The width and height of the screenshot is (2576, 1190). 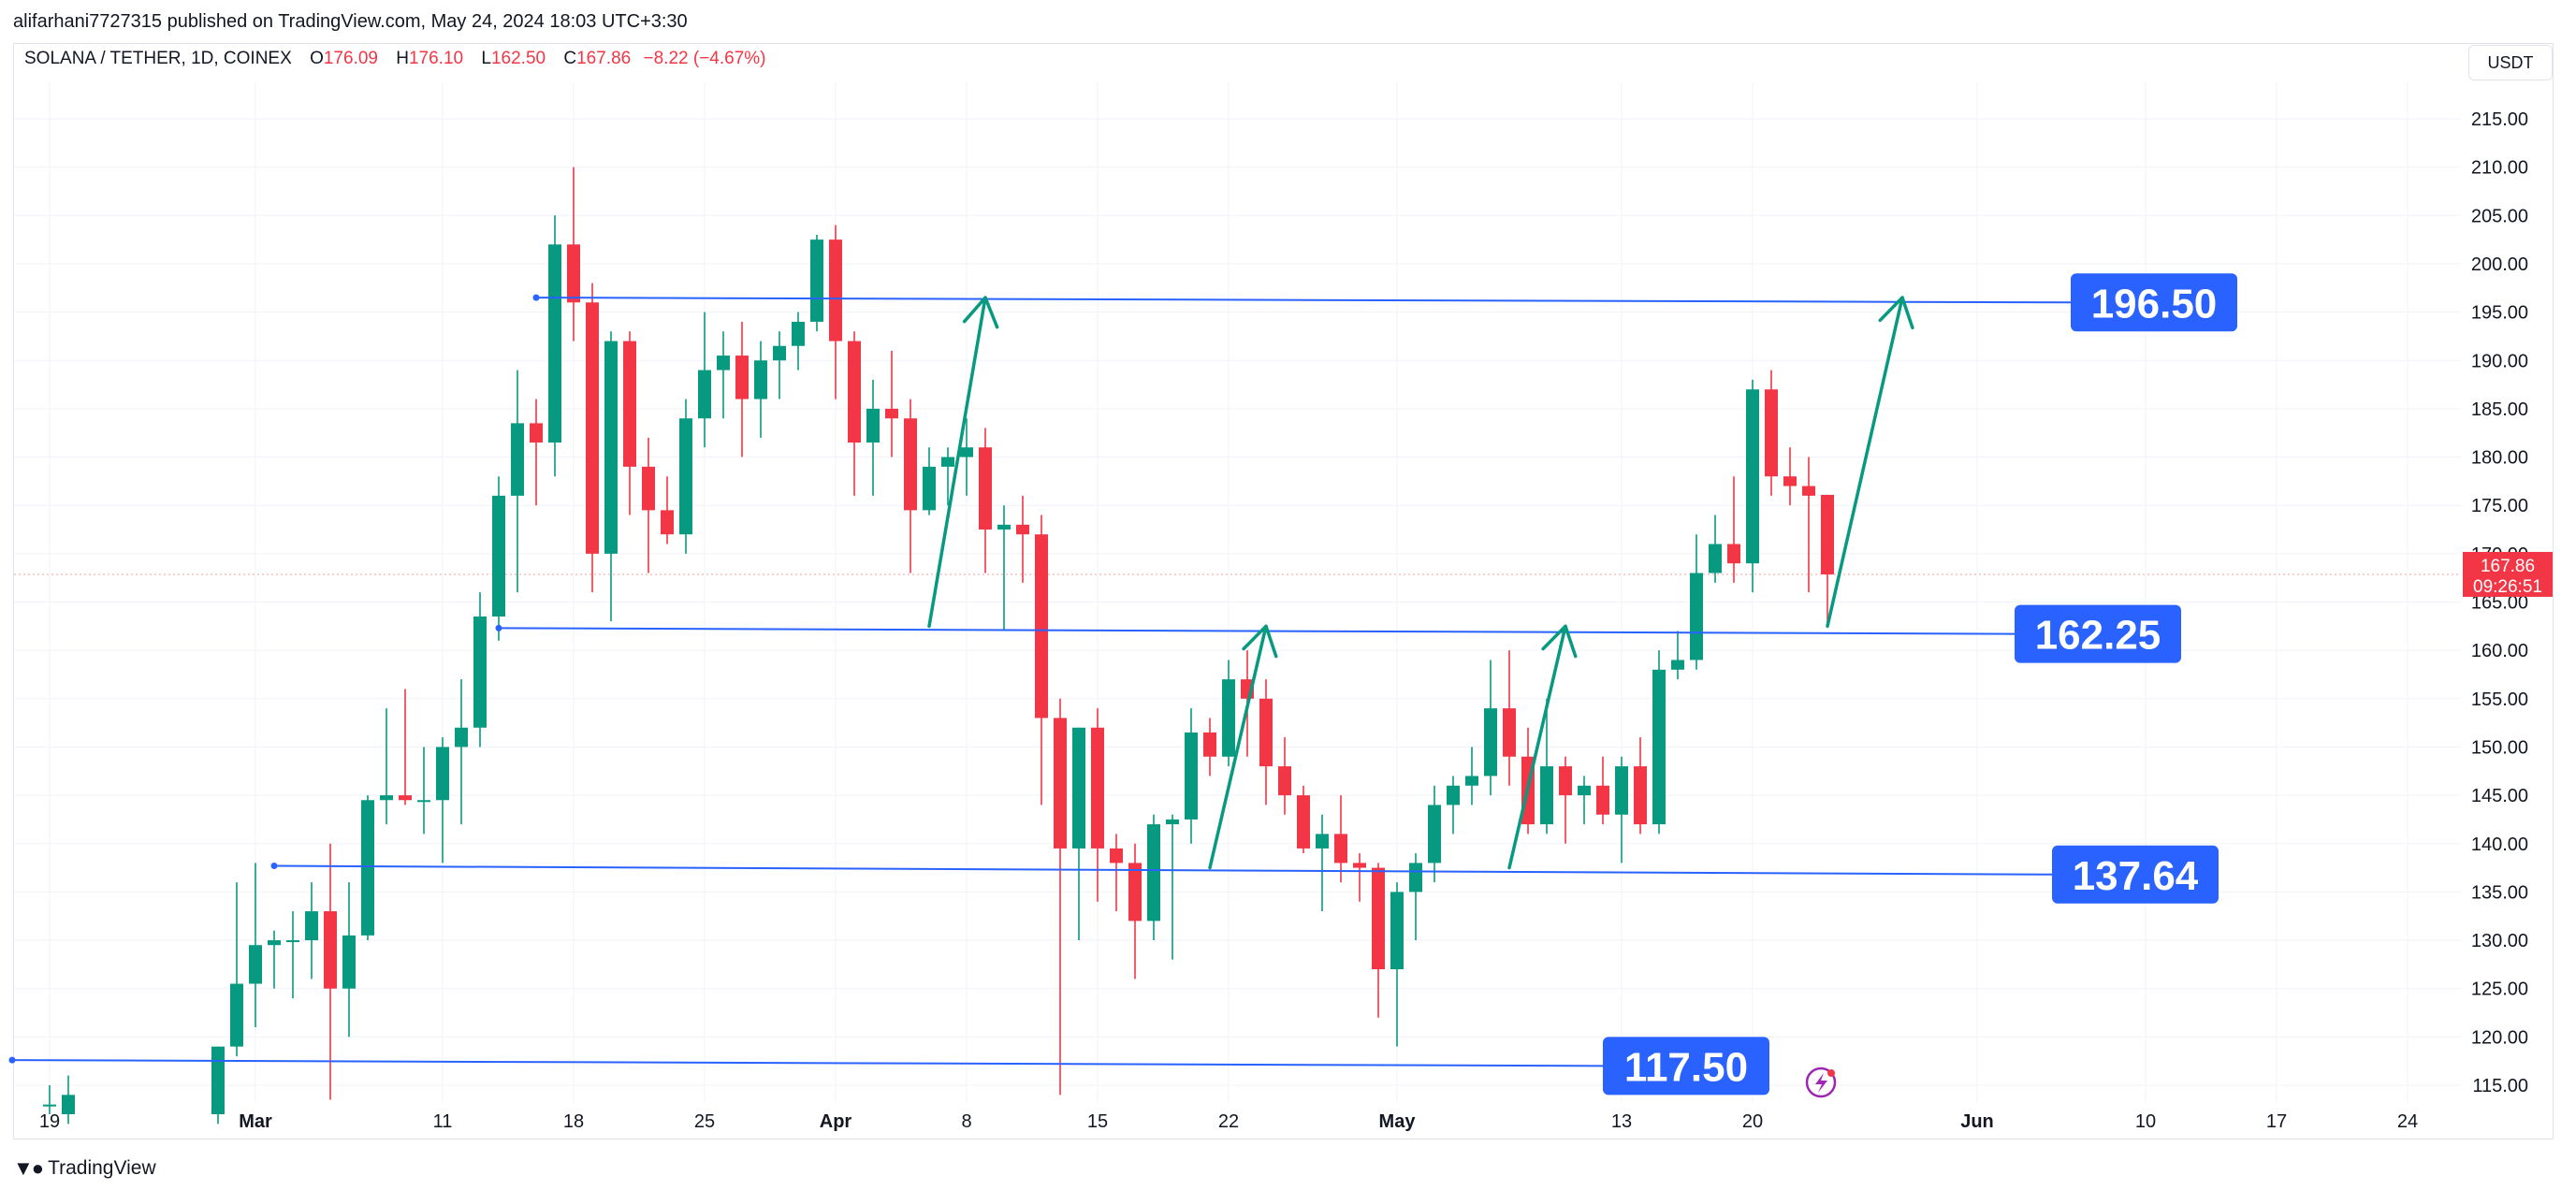 I want to click on y-tick-label: 130.00, so click(x=2499, y=941).